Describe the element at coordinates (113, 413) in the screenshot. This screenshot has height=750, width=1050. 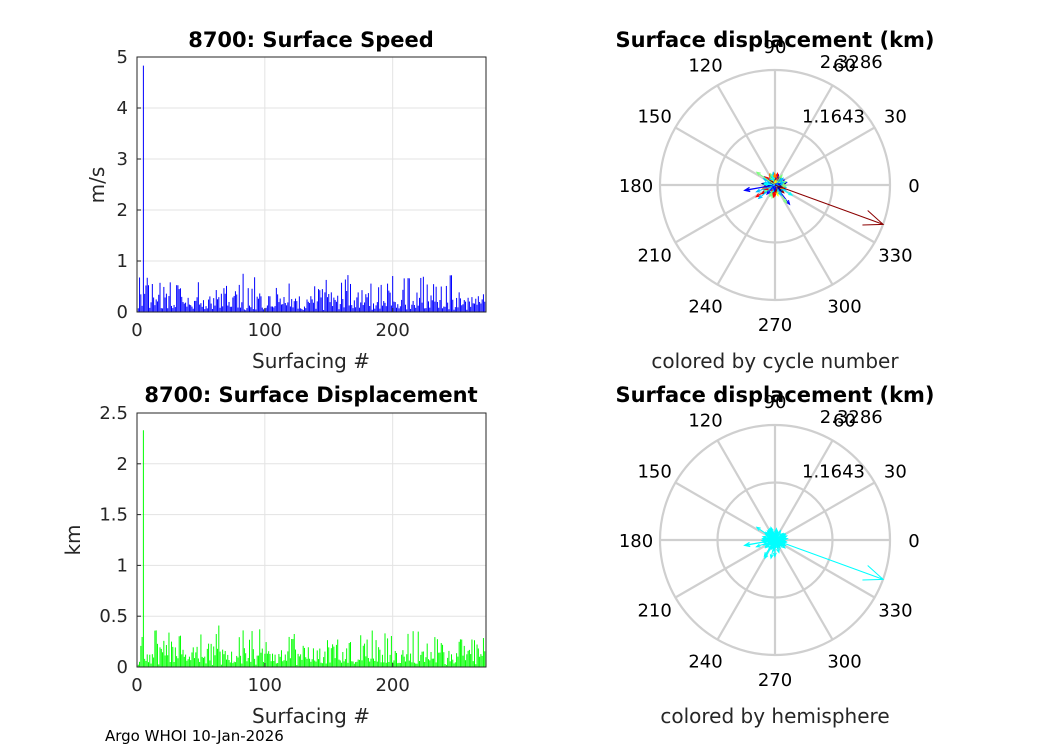
I see `y-tick-label: 2.5` at that location.